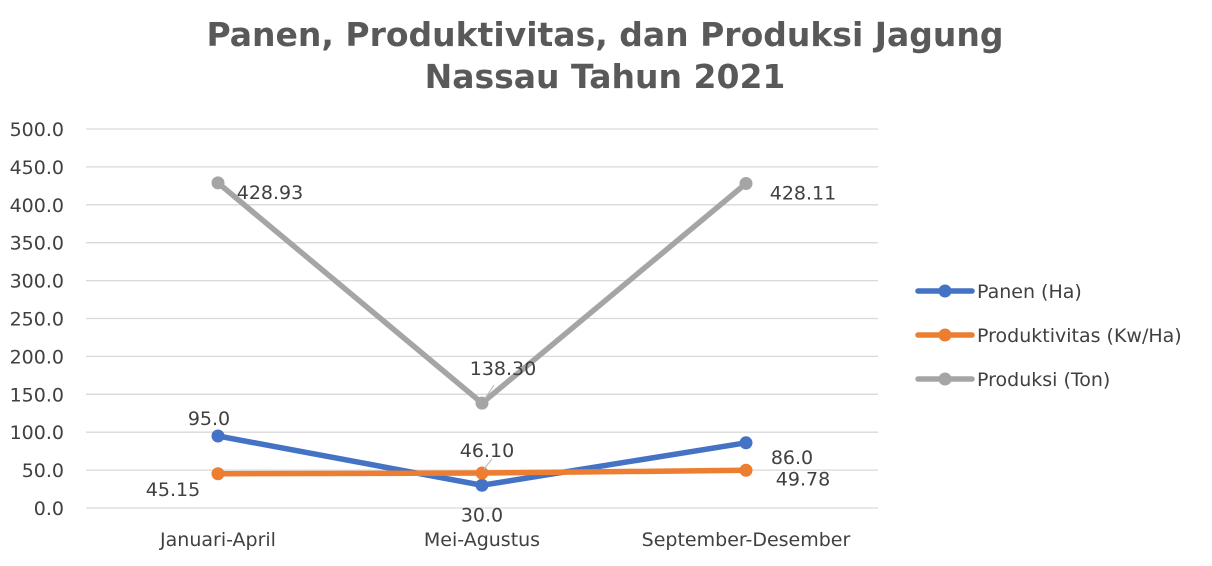 This screenshot has height=566, width=1212. I want to click on data-label: 95.0, so click(209, 419).